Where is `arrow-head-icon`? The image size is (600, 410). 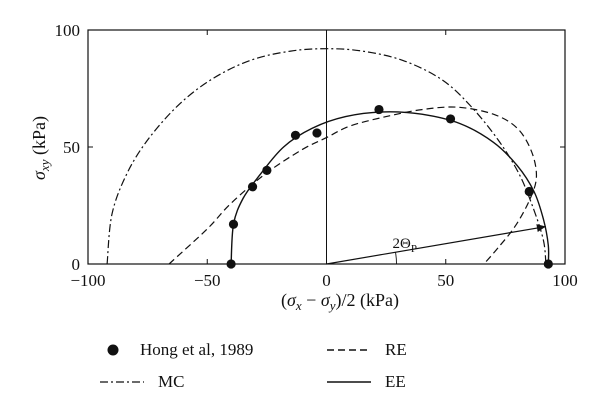
arrow-head-icon is located at coordinates (541, 228).